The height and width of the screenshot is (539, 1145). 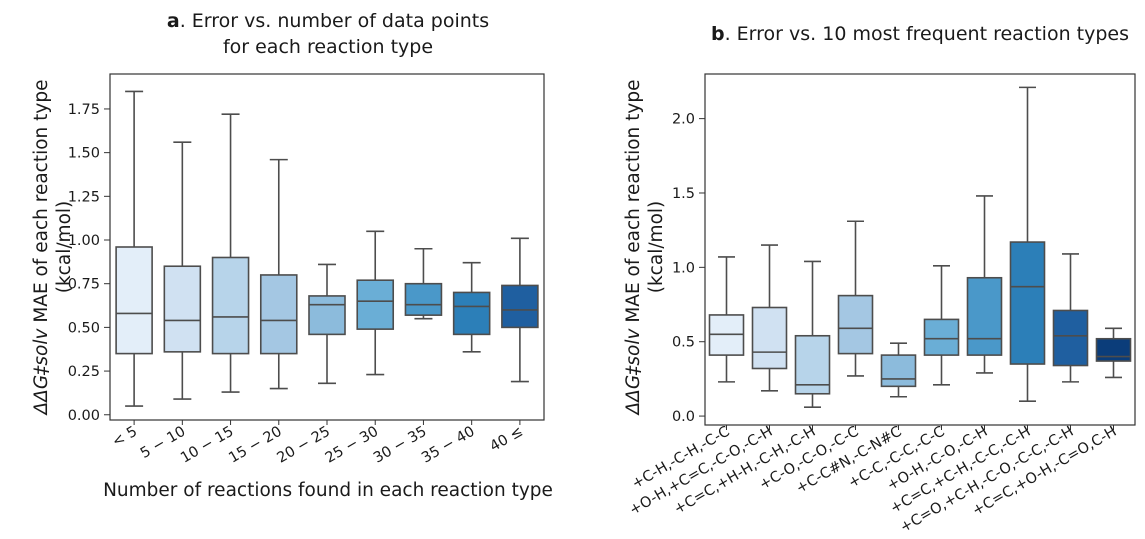 I want to click on panel-a-xtick-label: 35 − 40, so click(x=448, y=445).